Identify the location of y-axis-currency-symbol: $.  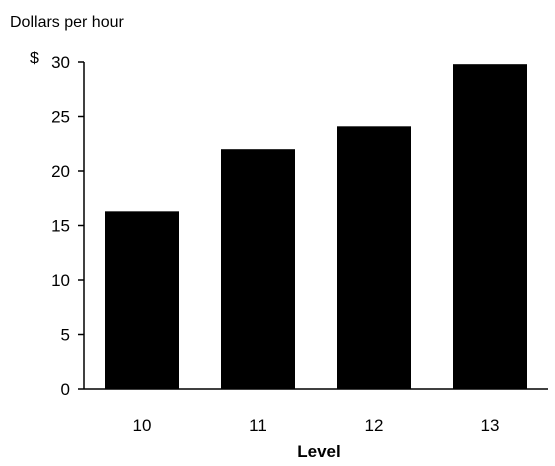
(34, 58).